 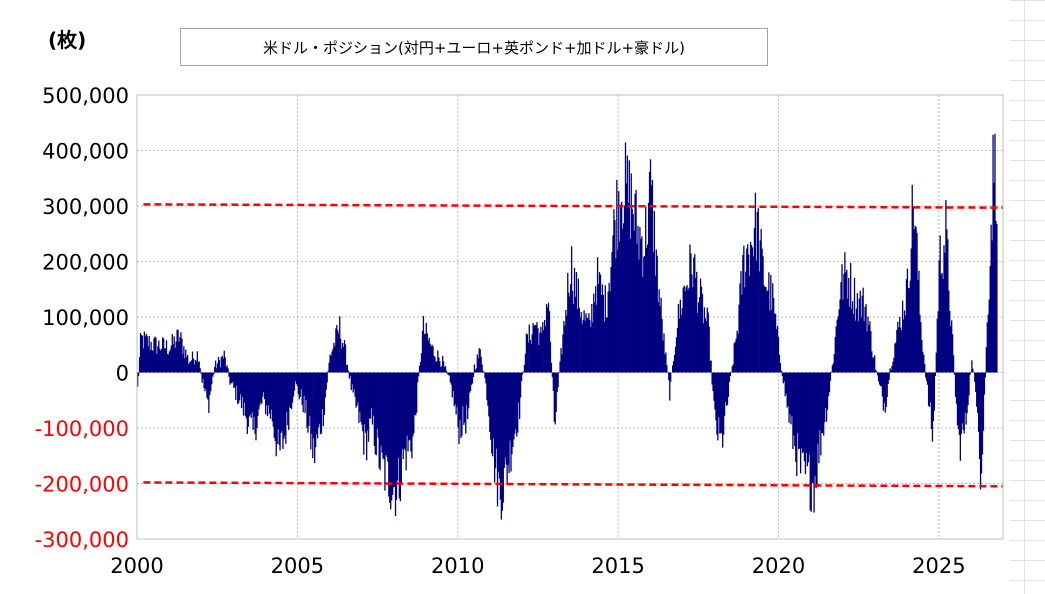 I want to click on y-tick-label: 500,000, so click(x=85, y=96).